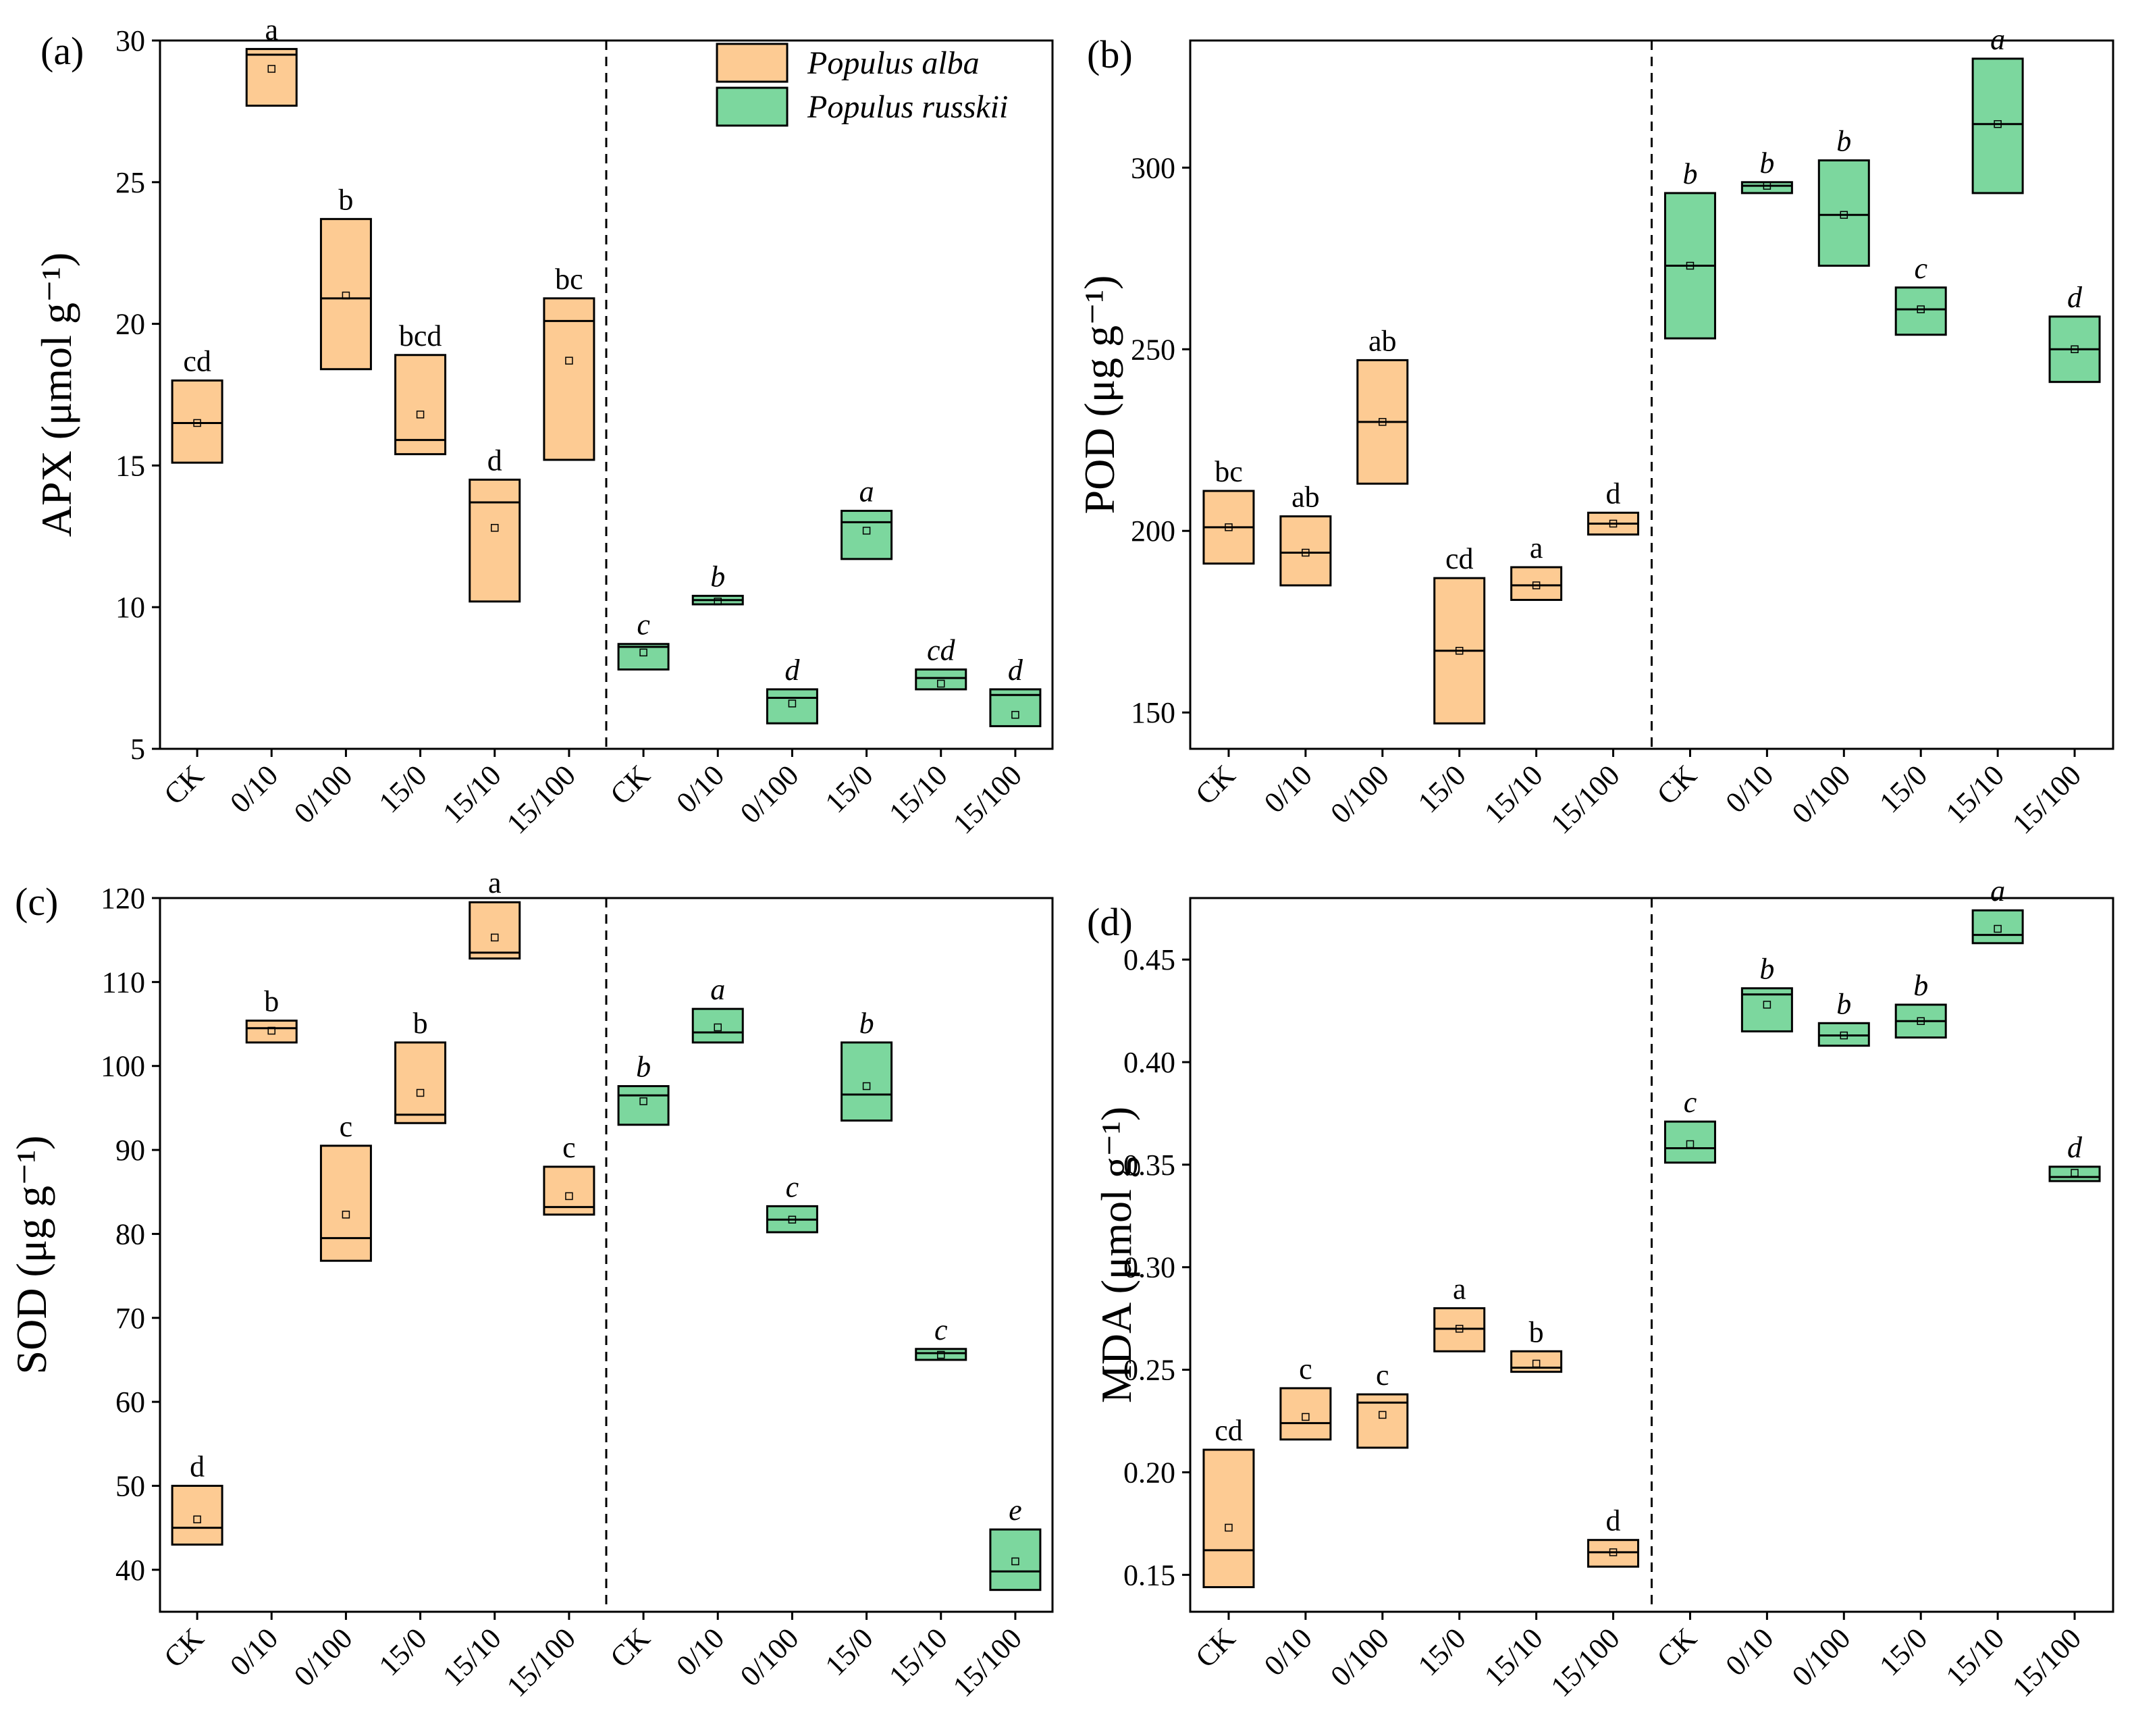  I want to click on legend-swatch-alba, so click(752, 63).